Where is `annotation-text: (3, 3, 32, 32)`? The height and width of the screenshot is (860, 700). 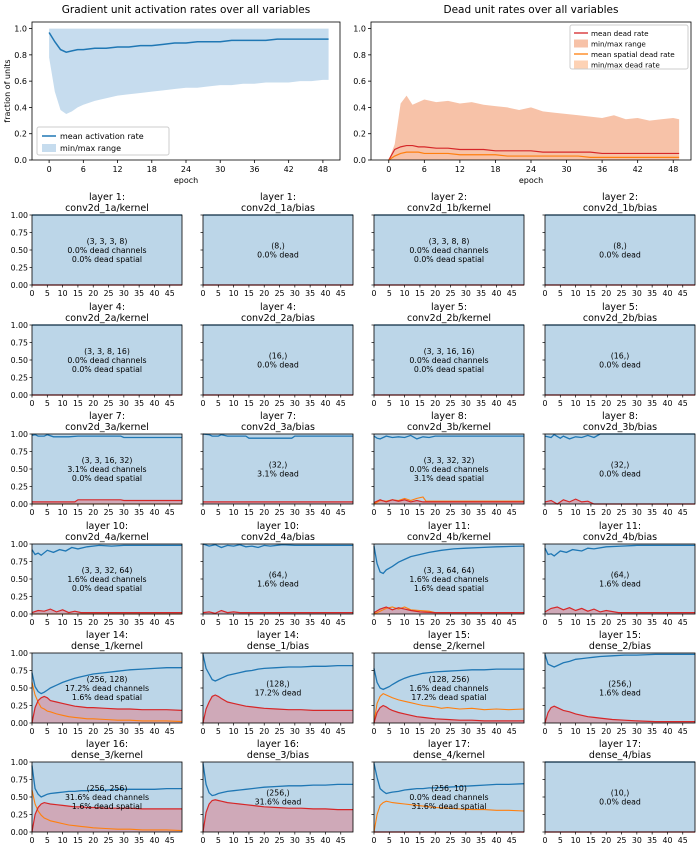
annotation-text: (3, 3, 32, 32) is located at coordinates (449, 460).